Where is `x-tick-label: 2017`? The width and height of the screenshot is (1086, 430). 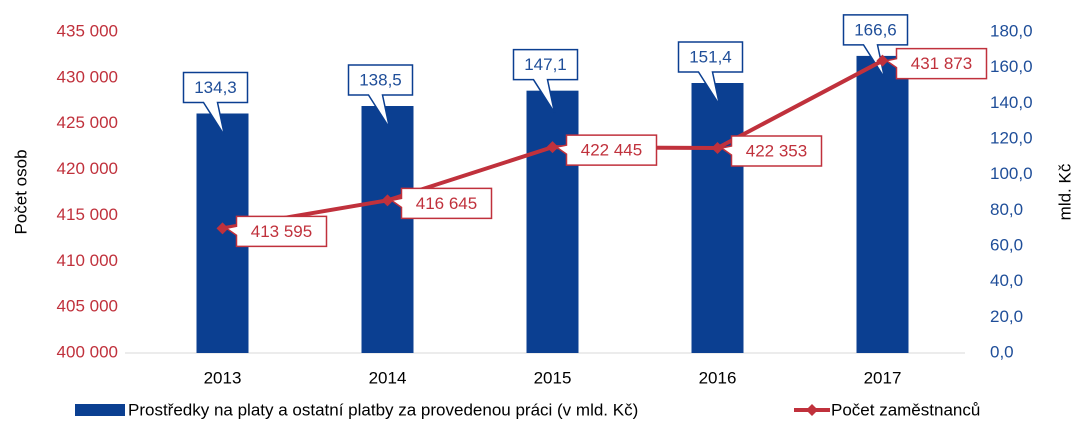
x-tick-label: 2017 is located at coordinates (883, 377).